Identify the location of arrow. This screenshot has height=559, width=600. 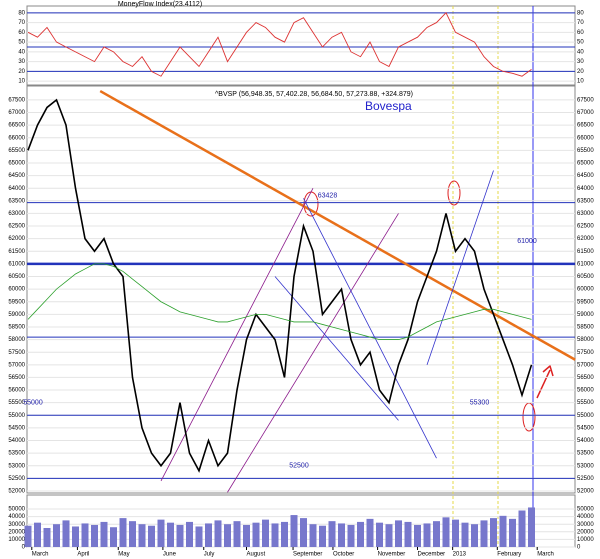
(545, 381).